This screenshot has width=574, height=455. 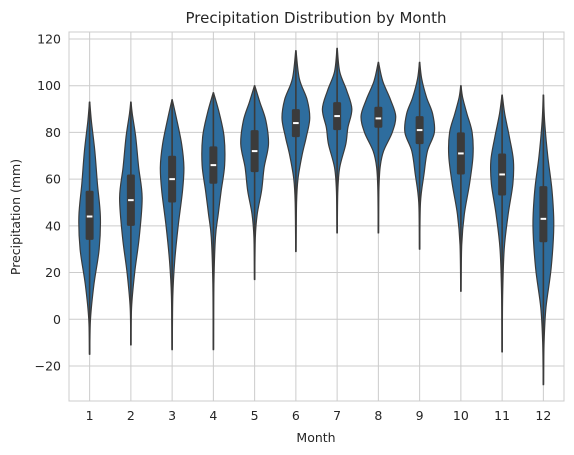 I want to click on y-tick-label: 100, so click(x=49, y=85).